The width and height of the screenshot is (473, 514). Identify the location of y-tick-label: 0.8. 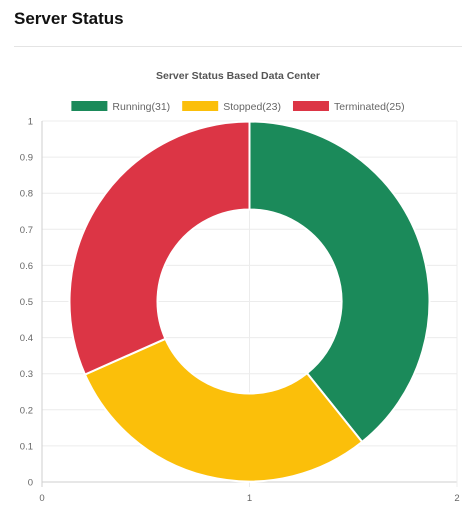
(26, 194).